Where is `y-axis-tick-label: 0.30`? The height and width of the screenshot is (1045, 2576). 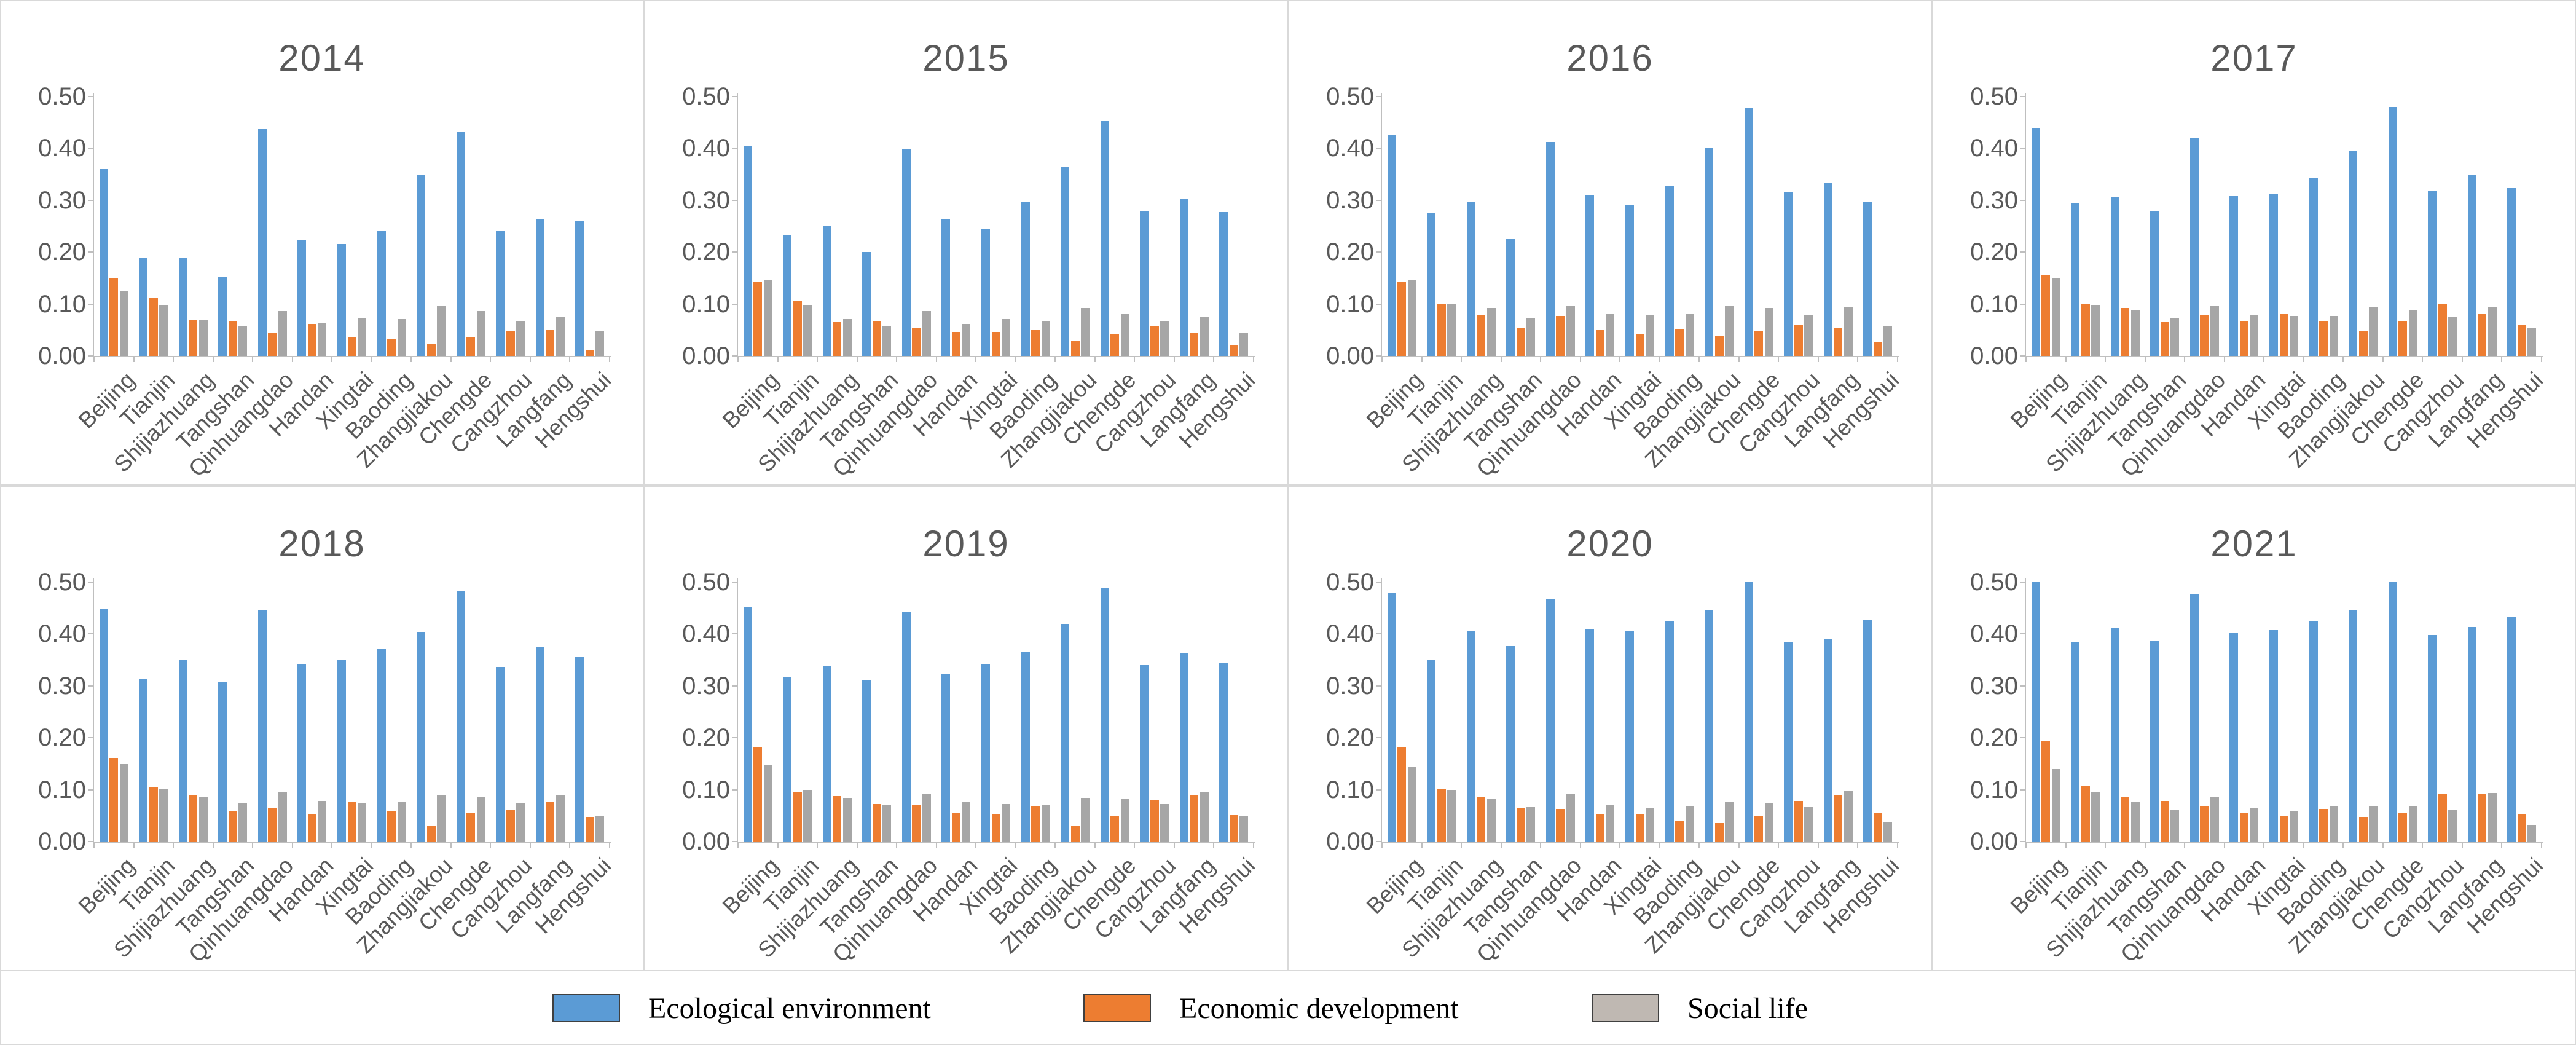
y-axis-tick-label: 0.30 is located at coordinates (1350, 686).